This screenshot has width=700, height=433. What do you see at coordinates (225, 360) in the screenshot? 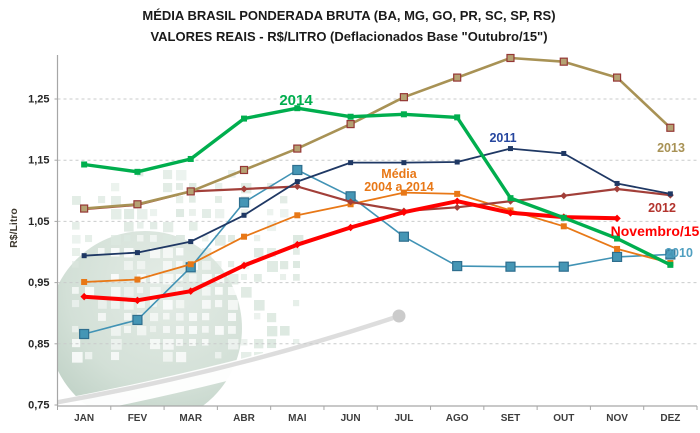
I see `watermark-swoosh-gray` at bounding box center [225, 360].